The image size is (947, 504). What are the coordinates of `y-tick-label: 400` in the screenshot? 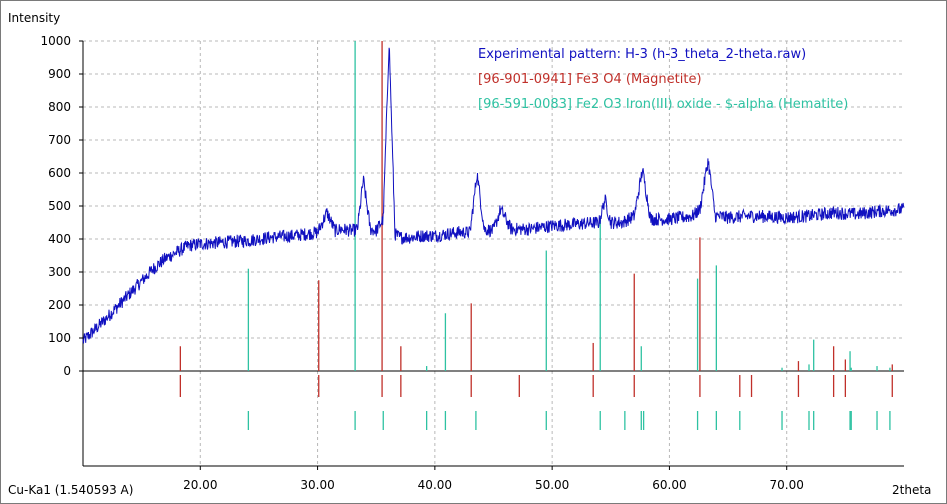 It's located at (59, 239).